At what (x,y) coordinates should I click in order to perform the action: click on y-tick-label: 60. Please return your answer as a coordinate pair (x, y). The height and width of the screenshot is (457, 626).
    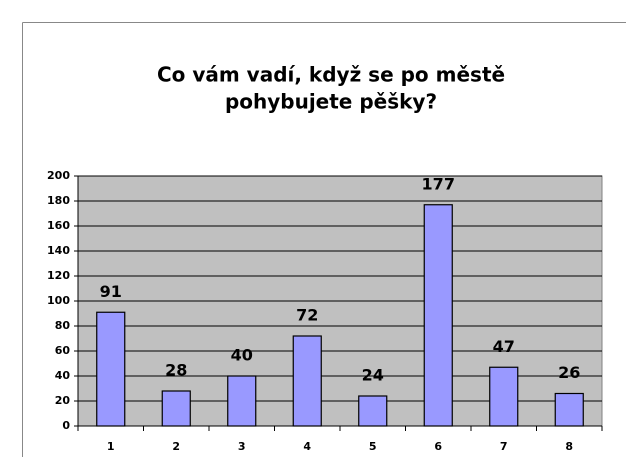
    Looking at the image, I should click on (63, 350).